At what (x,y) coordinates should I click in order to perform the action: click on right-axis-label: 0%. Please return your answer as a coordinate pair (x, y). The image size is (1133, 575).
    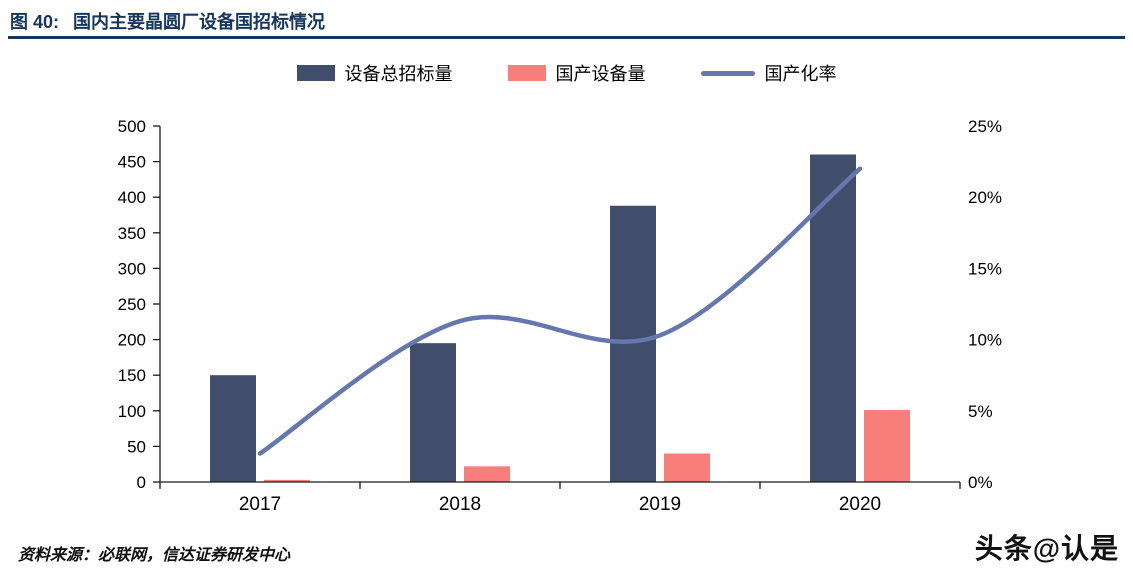
    Looking at the image, I should click on (980, 482).